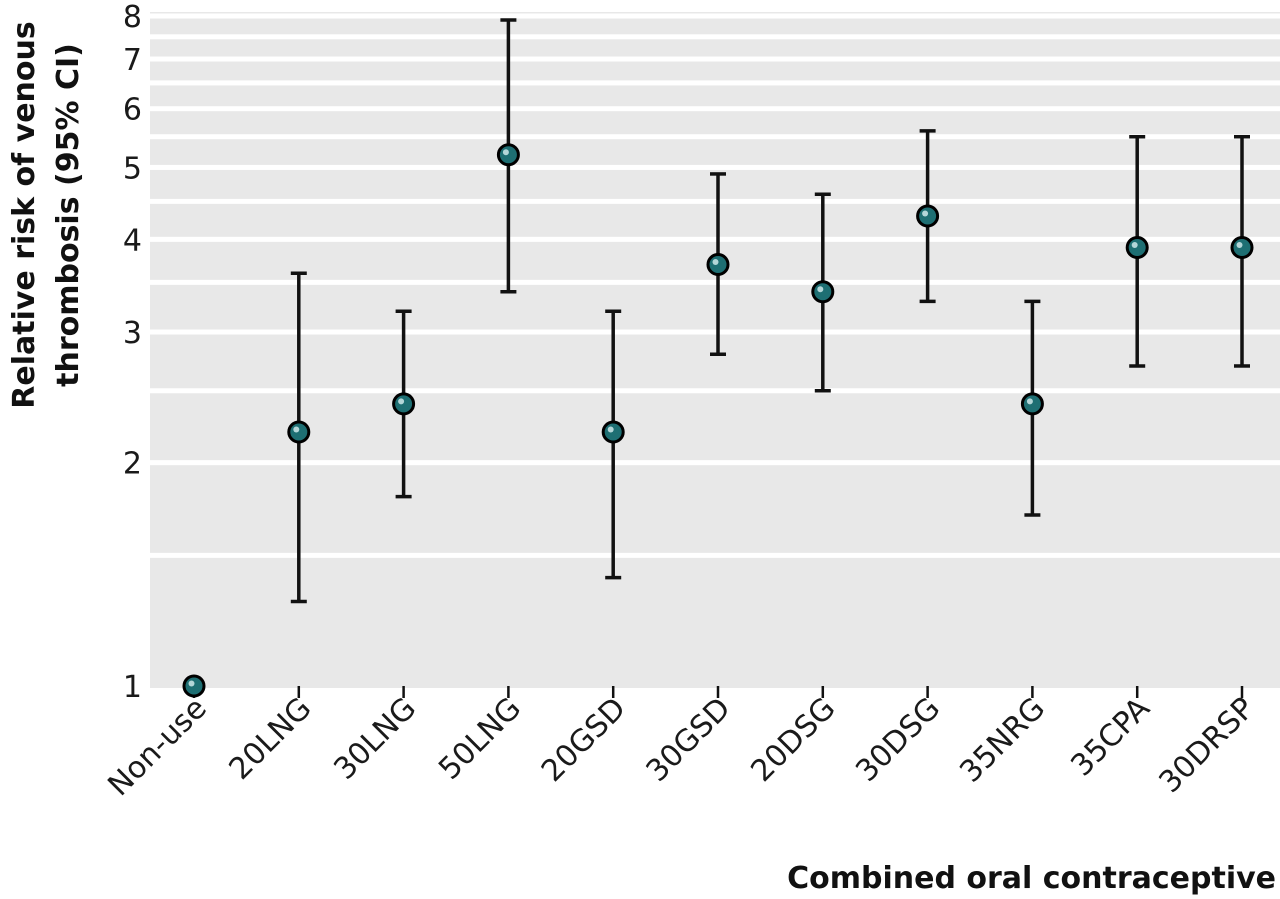 The image size is (1280, 899). I want to click on y-axis-title-line-2: thrombosis (95% CI), so click(68, 215).